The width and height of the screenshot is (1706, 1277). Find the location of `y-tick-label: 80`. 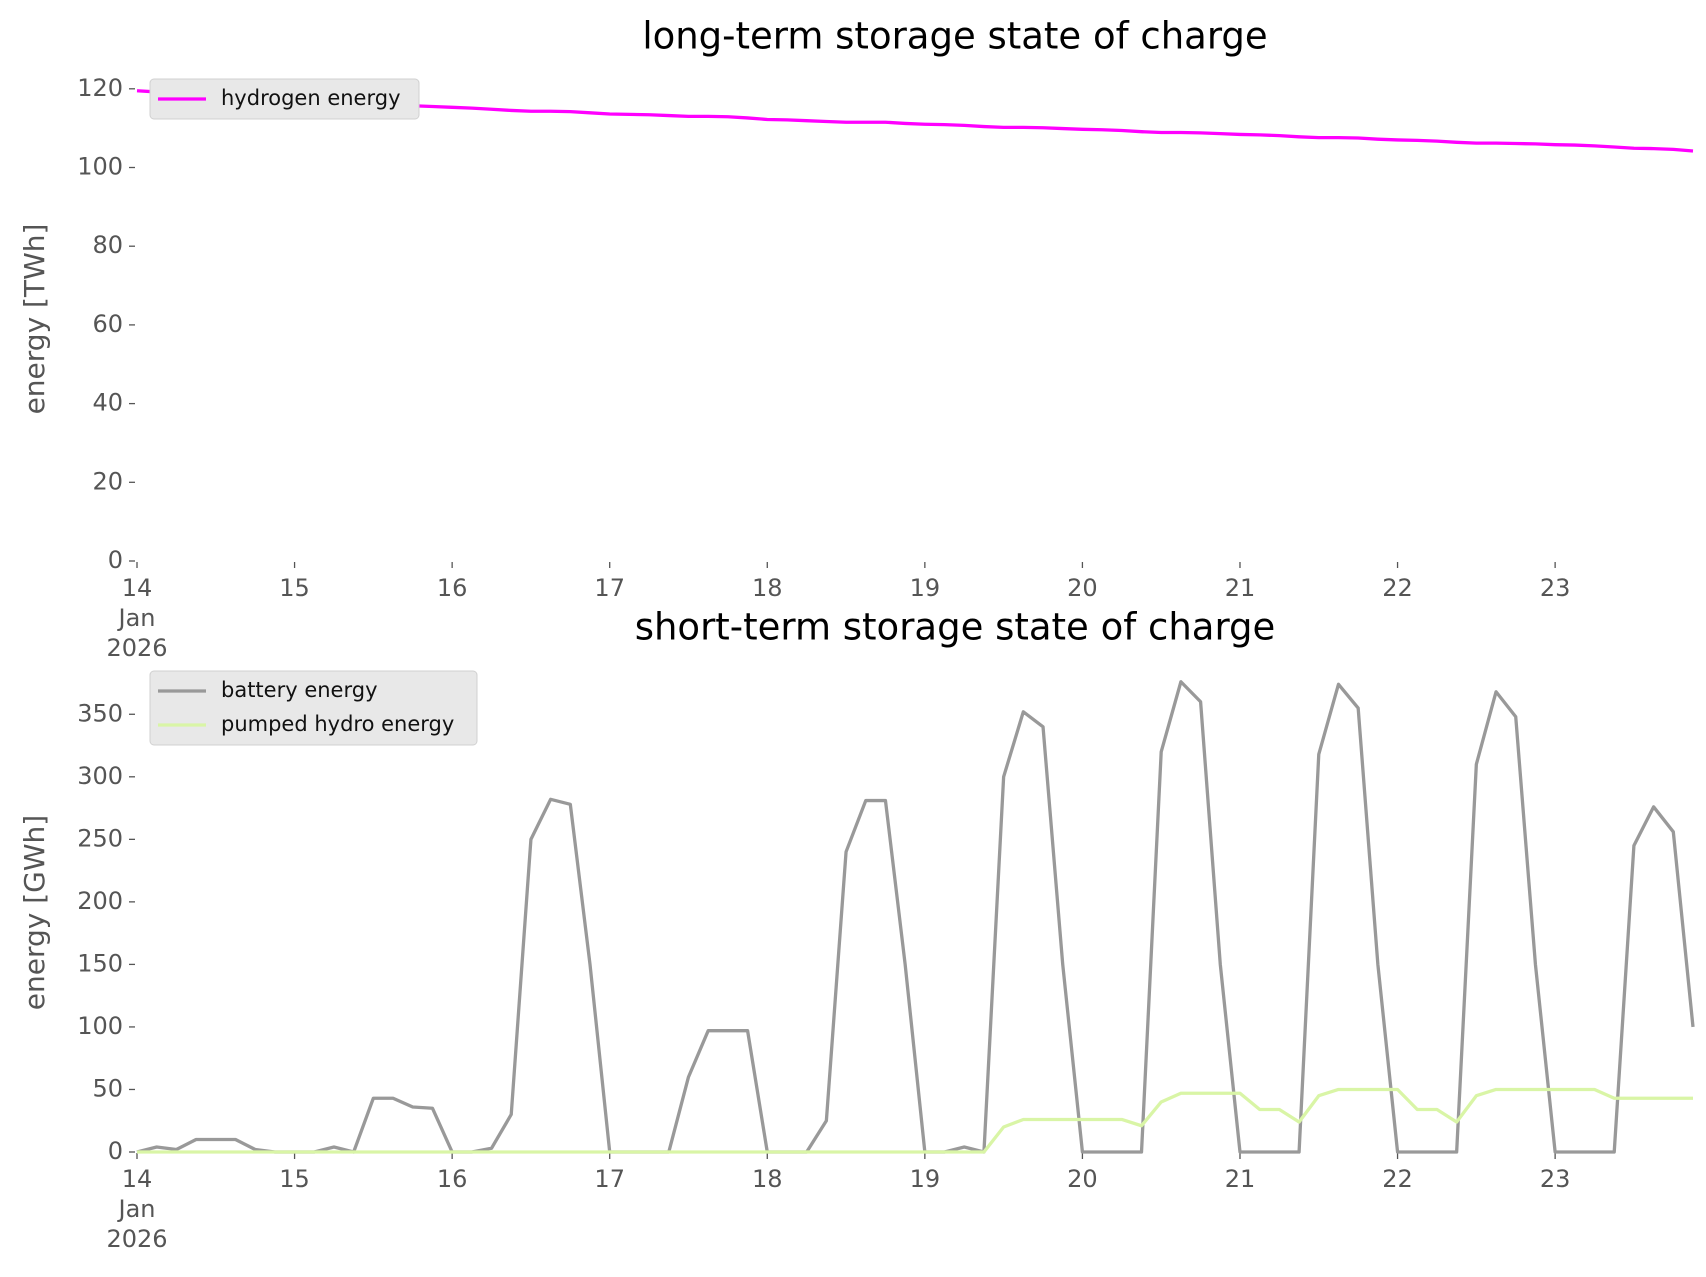

y-tick-label: 80 is located at coordinates (107, 245).